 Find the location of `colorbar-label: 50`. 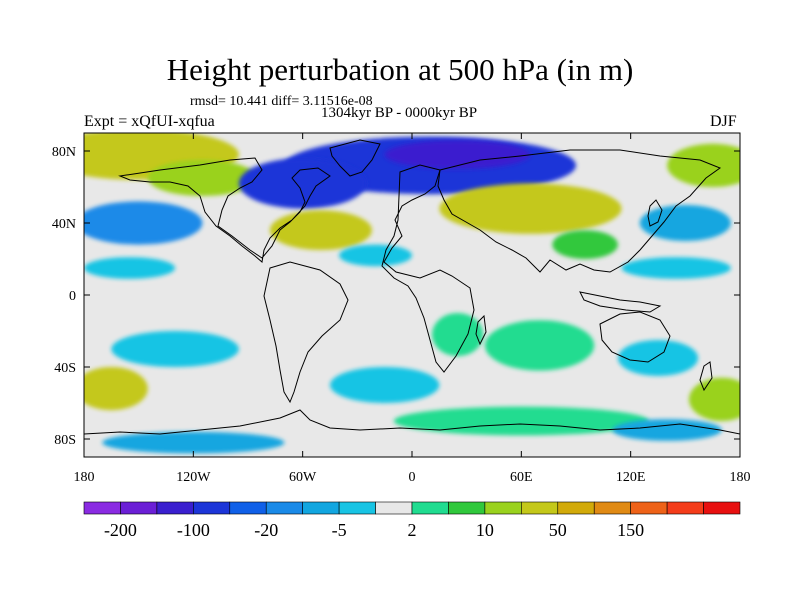

colorbar-label: 50 is located at coordinates (558, 530).